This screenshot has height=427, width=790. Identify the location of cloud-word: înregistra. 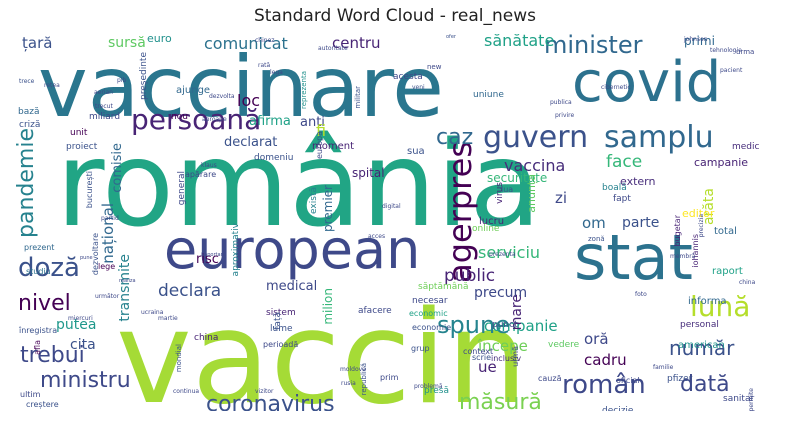
(38, 330).